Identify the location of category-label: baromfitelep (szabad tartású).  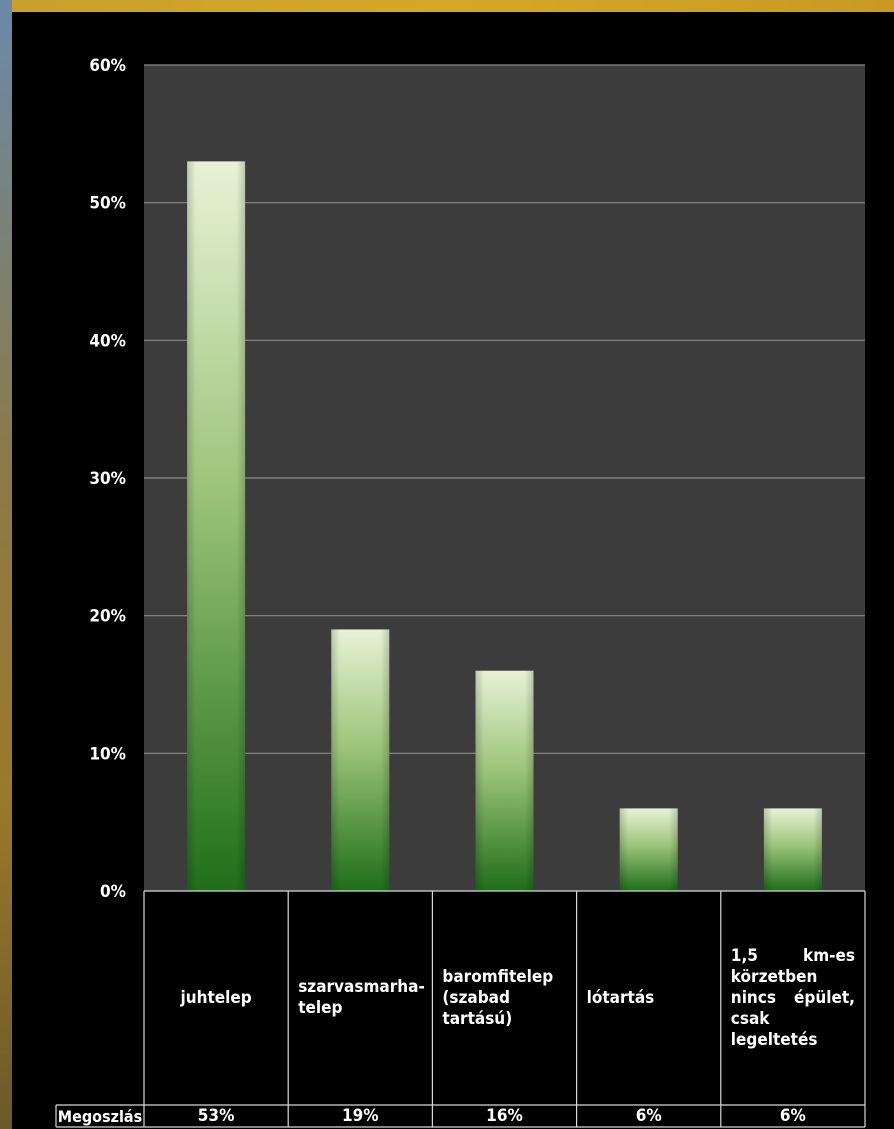
(504, 998).